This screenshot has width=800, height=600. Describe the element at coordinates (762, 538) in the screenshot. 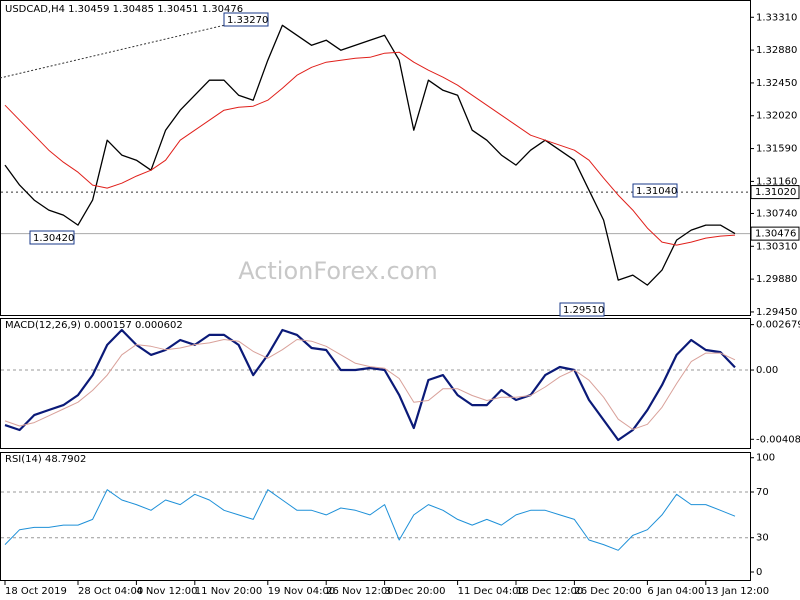

I see `y-tick-label: 30` at that location.